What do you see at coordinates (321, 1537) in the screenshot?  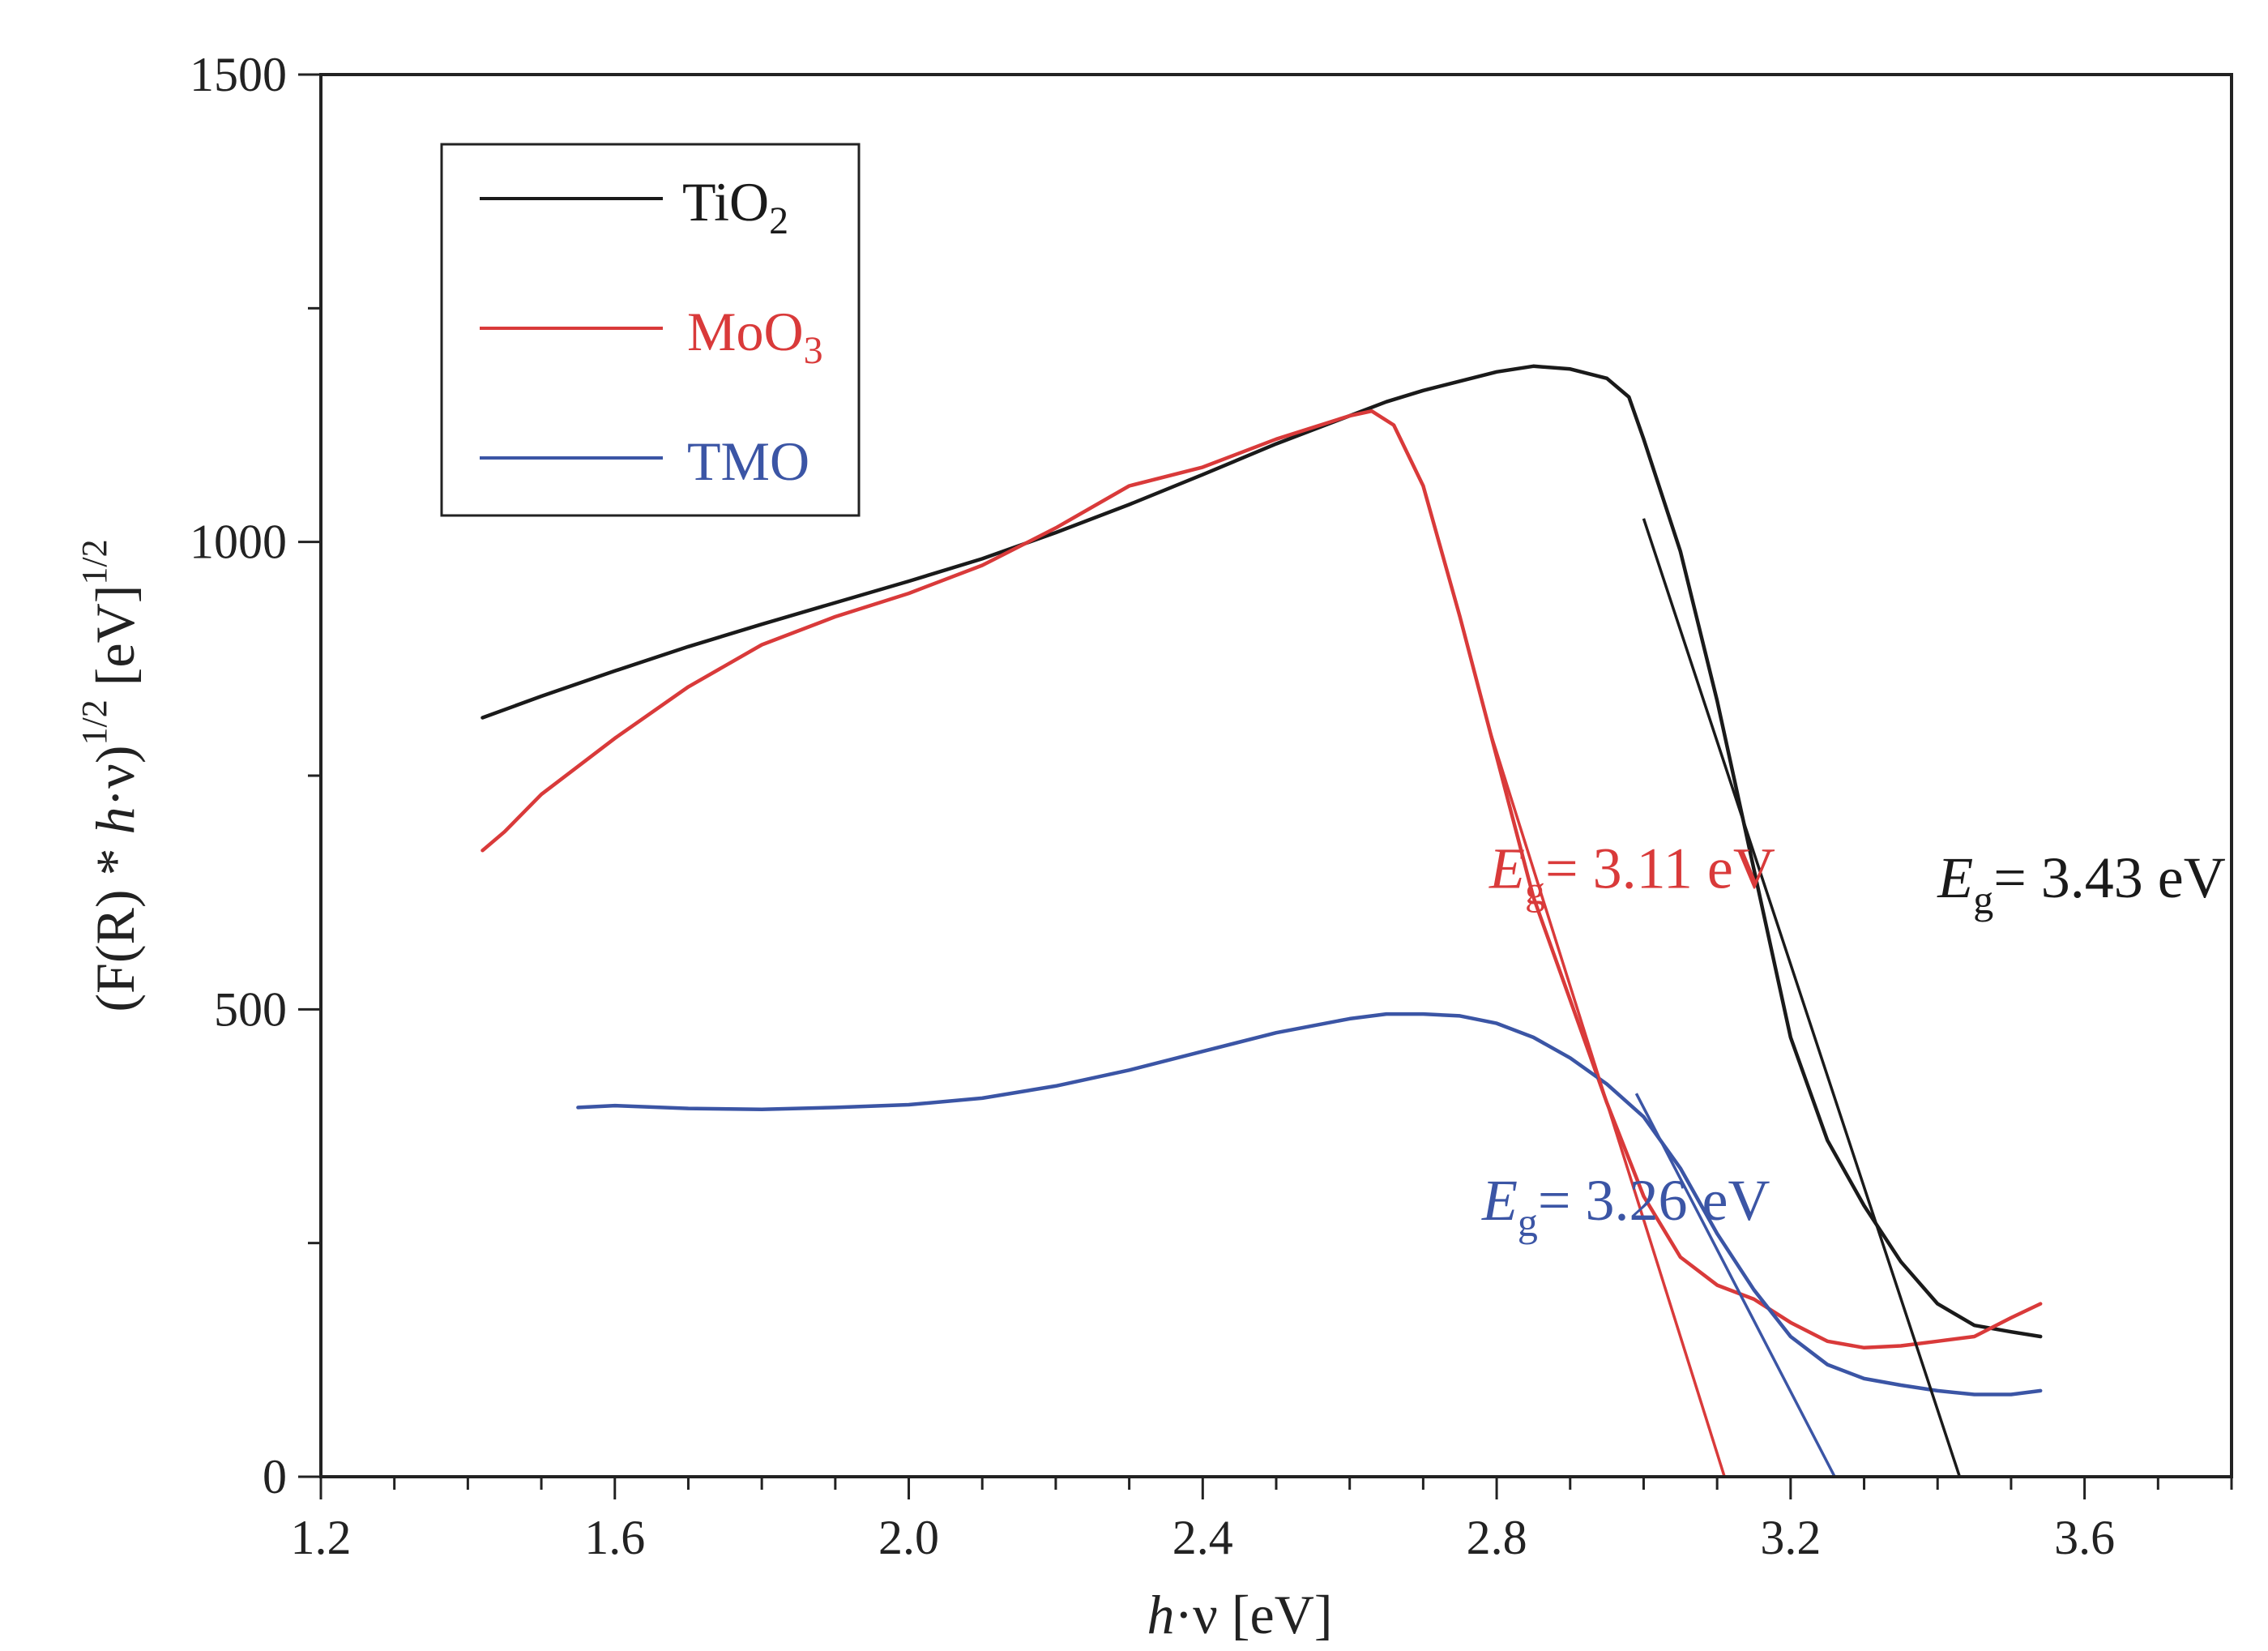 I see `x-tick-label: 1.2` at bounding box center [321, 1537].